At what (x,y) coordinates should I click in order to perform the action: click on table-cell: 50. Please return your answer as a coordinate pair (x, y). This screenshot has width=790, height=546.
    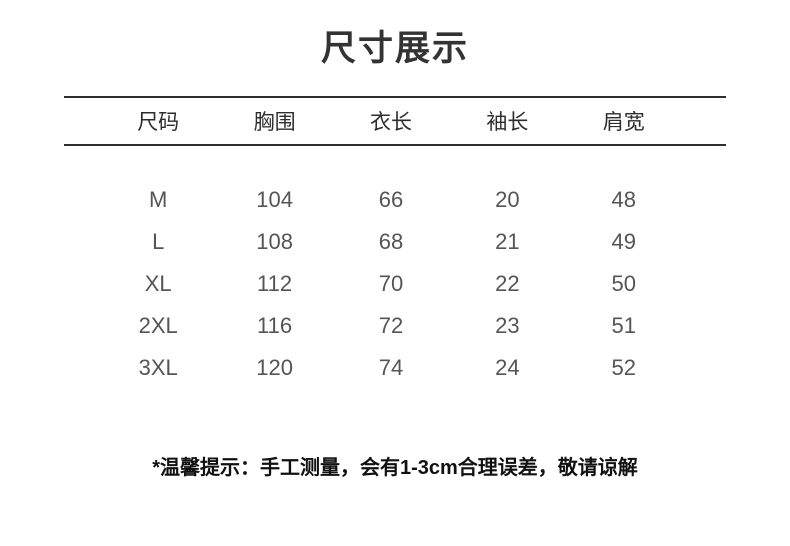
    Looking at the image, I should click on (624, 283).